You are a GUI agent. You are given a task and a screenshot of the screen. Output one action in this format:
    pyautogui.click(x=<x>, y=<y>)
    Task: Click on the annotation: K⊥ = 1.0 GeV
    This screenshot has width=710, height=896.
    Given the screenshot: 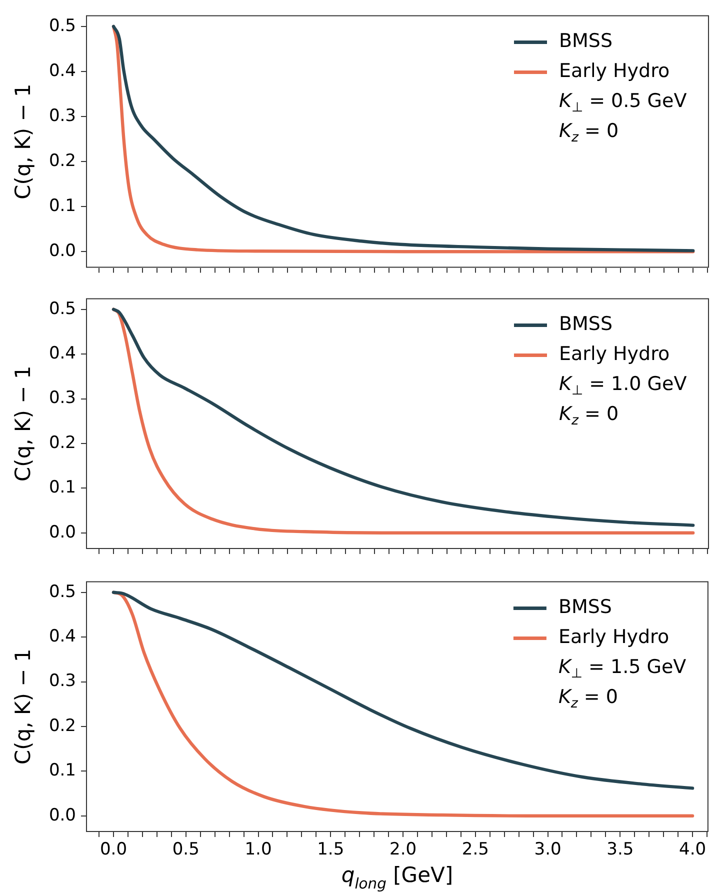 What is the action you would take?
    pyautogui.click(x=623, y=385)
    